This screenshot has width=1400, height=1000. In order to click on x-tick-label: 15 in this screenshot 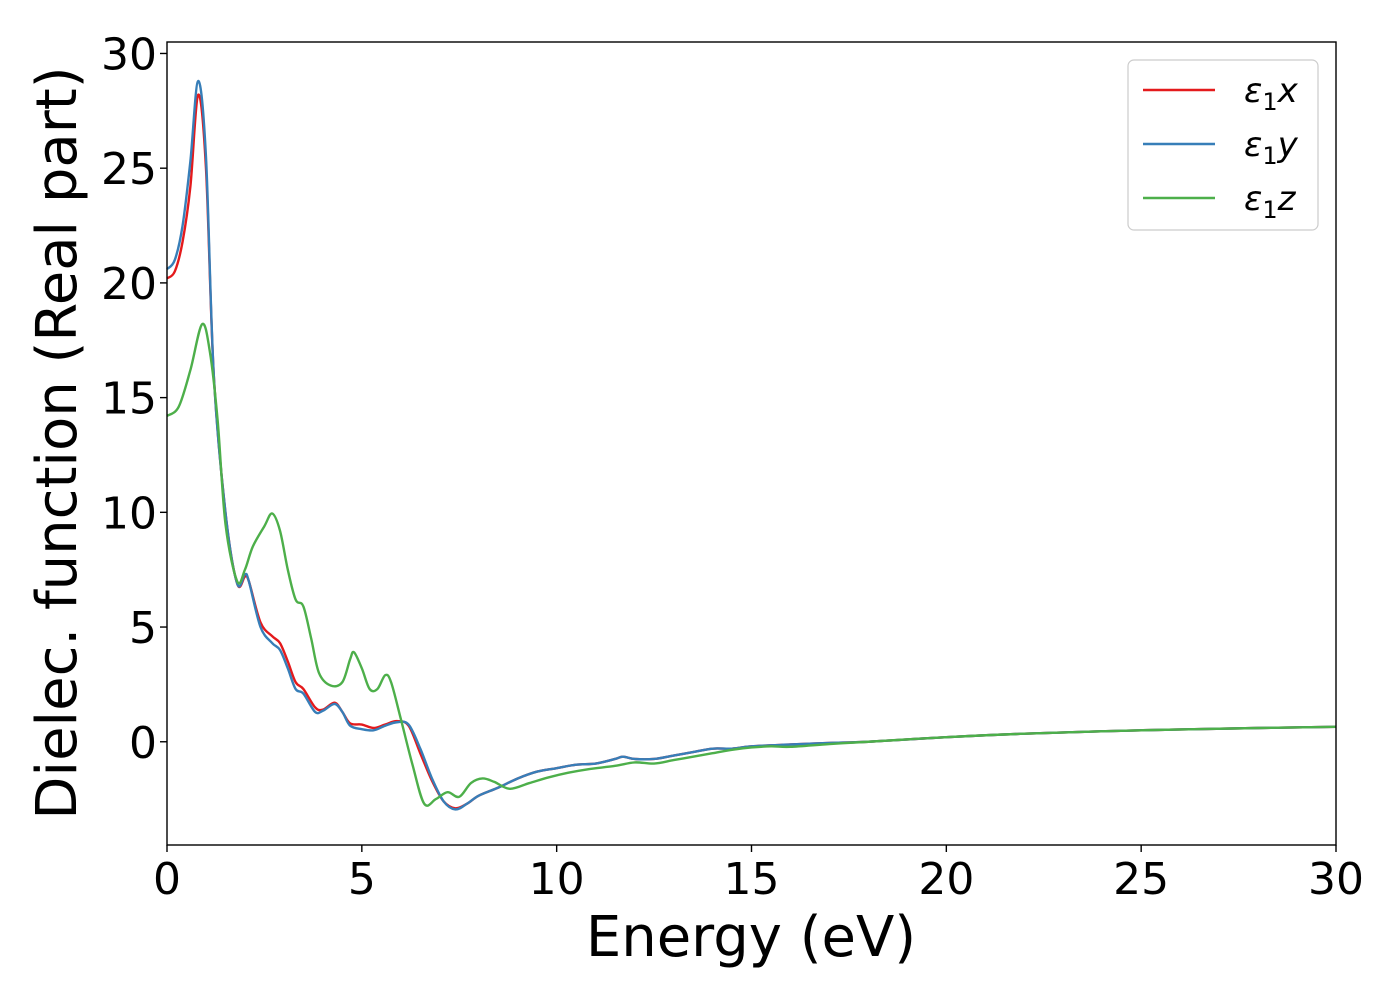, I will do `click(752, 879)`.